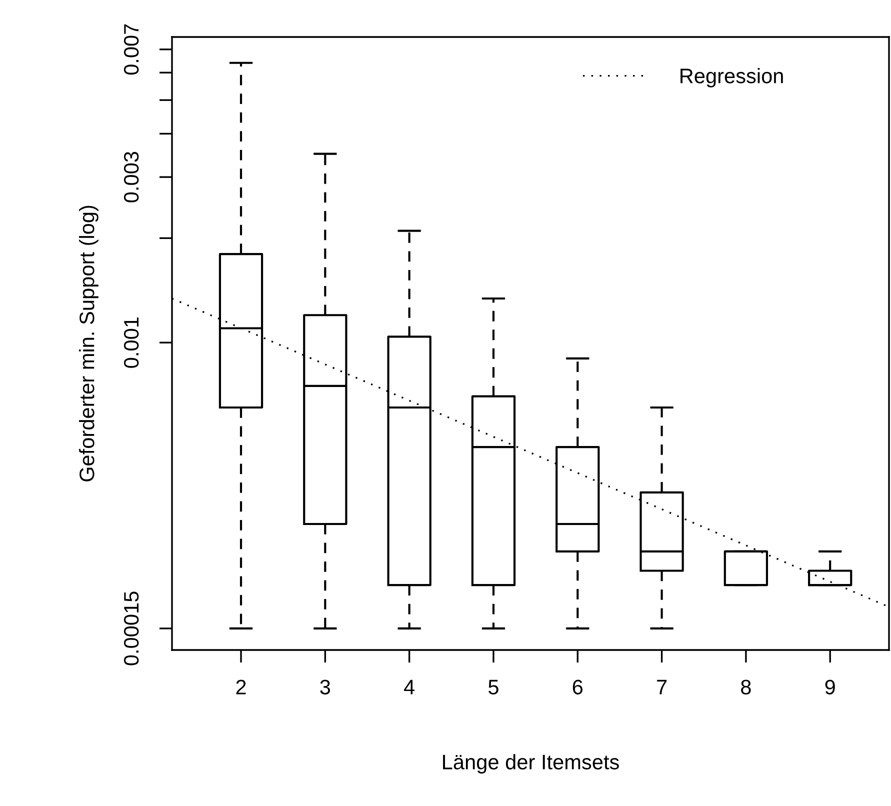  What do you see at coordinates (88, 344) in the screenshot?
I see `y-axis-title: Geforderter min. Support (log)` at bounding box center [88, 344].